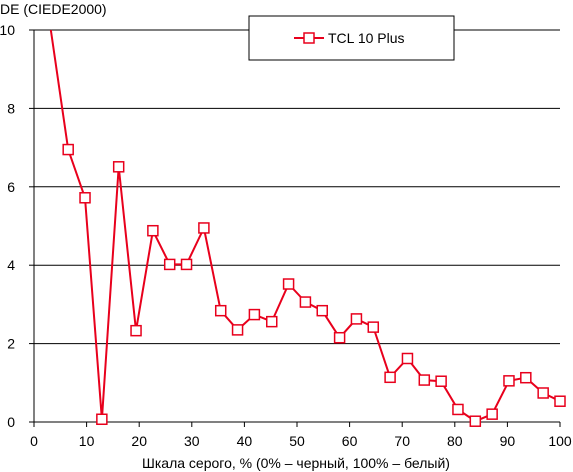 This screenshot has height=472, width=573. What do you see at coordinates (53, 9) in the screenshot?
I see `y-axis-title: DE (CIEDE2000)` at bounding box center [53, 9].